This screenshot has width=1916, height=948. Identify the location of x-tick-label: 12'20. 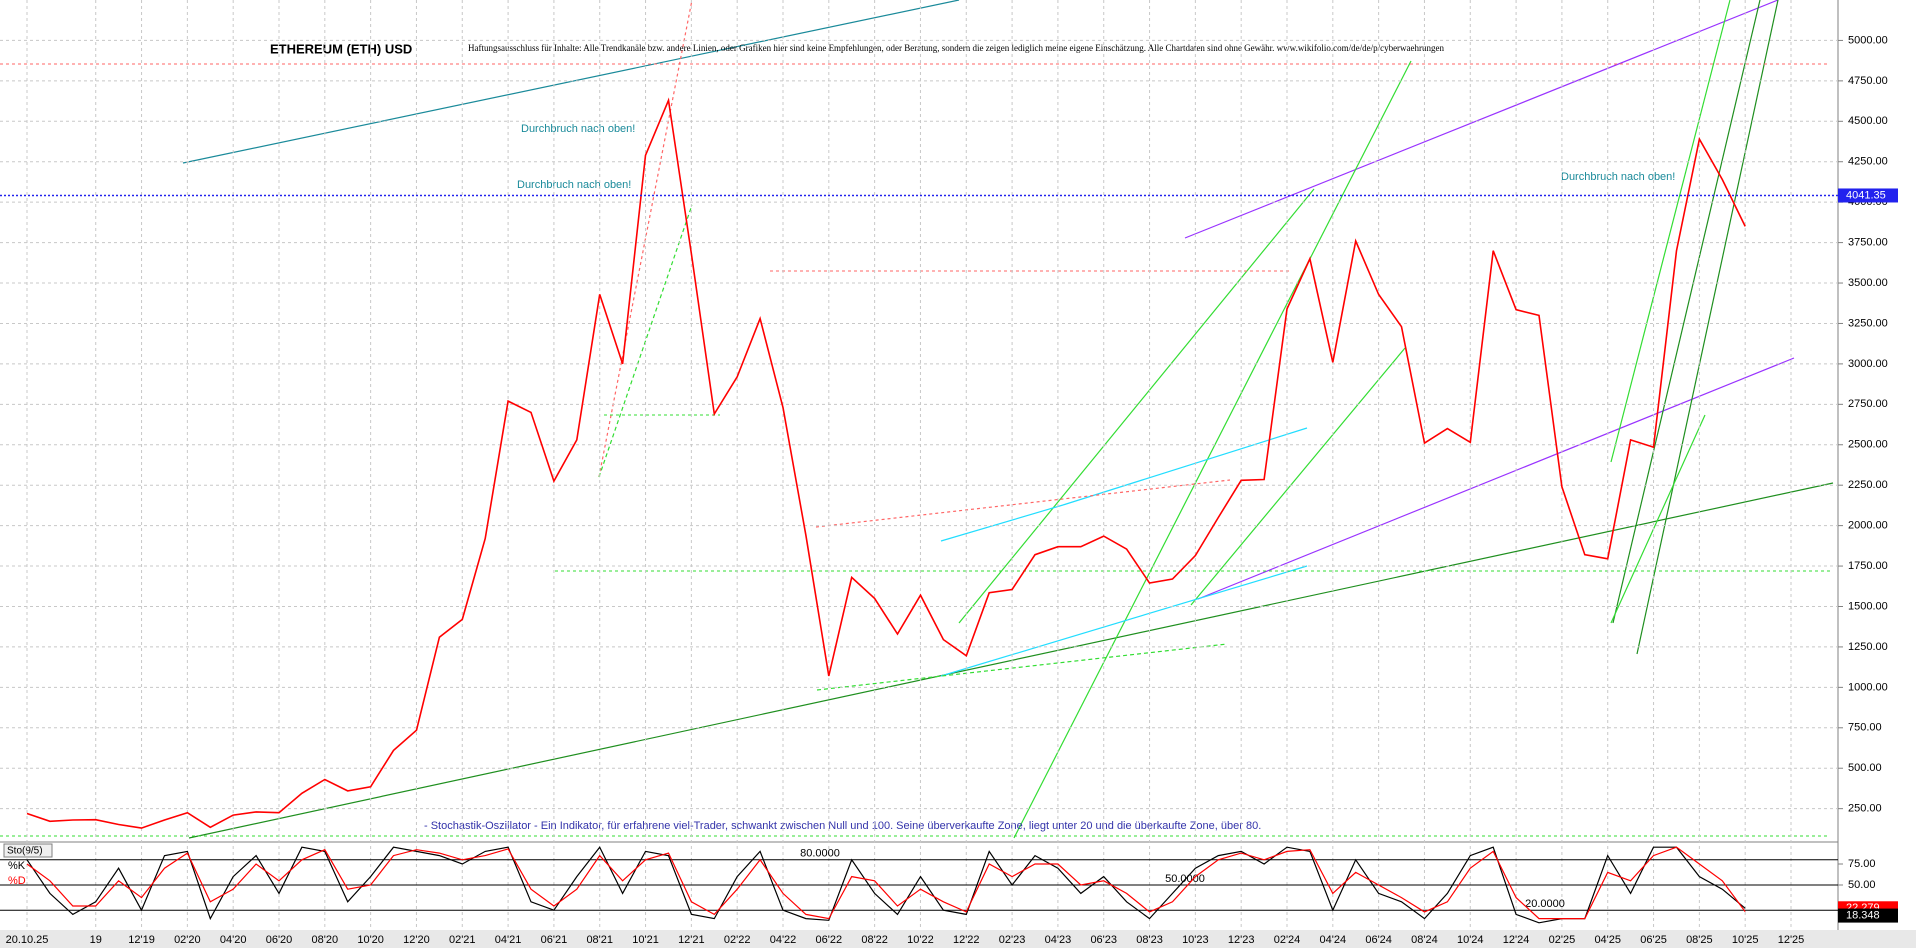
(416, 940).